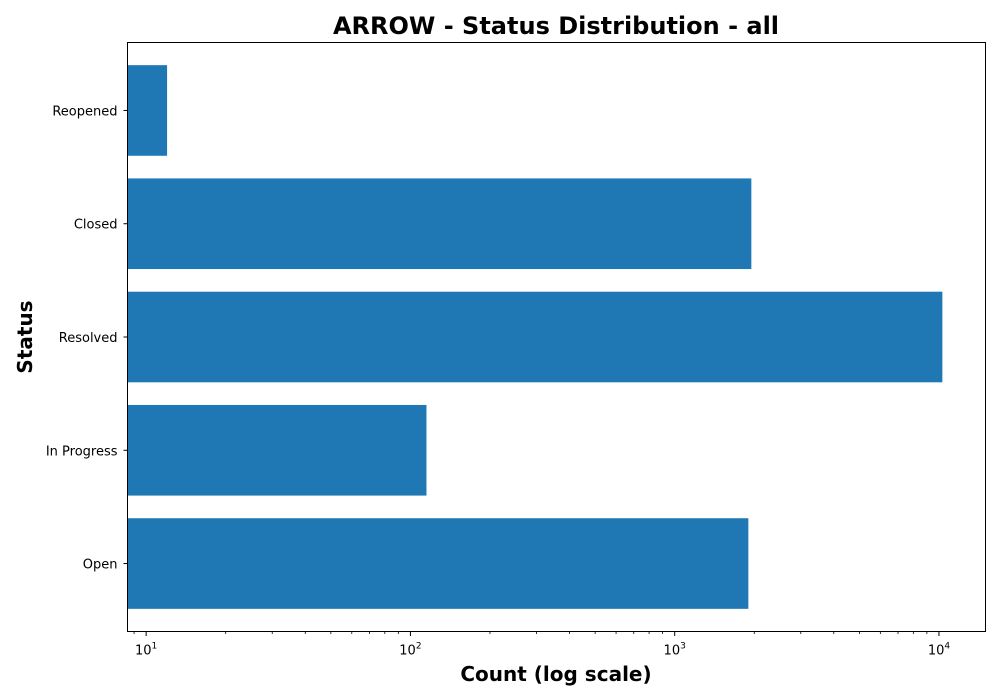  Describe the element at coordinates (555, 674) in the screenshot. I see `x-axis-label: Count (log scale)` at that location.